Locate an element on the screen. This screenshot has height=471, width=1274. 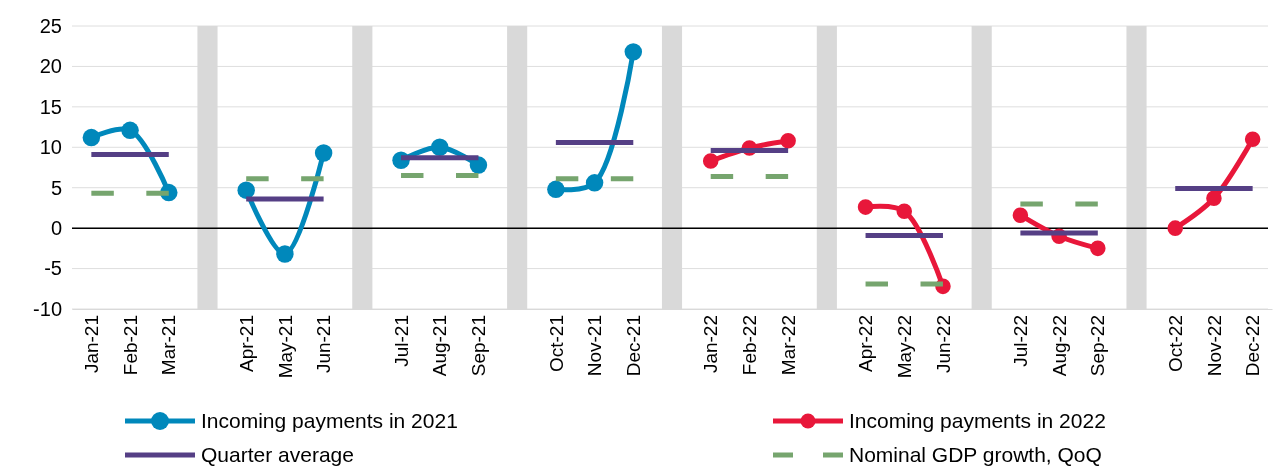
x-tick-label: Jan-22 is located at coordinates (711, 344).